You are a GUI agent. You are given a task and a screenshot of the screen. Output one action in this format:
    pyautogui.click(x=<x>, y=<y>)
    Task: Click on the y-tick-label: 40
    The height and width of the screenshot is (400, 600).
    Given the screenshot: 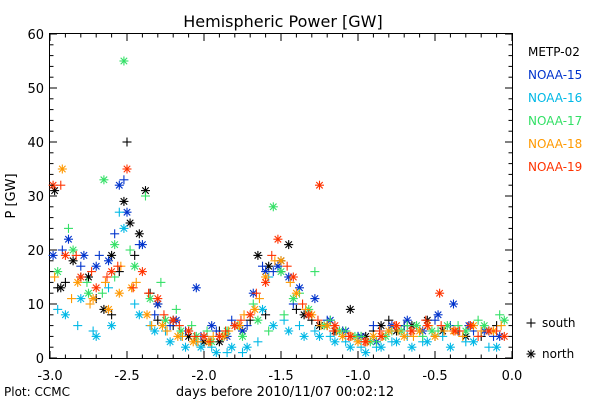 What is the action you would take?
    pyautogui.click(x=35, y=143)
    